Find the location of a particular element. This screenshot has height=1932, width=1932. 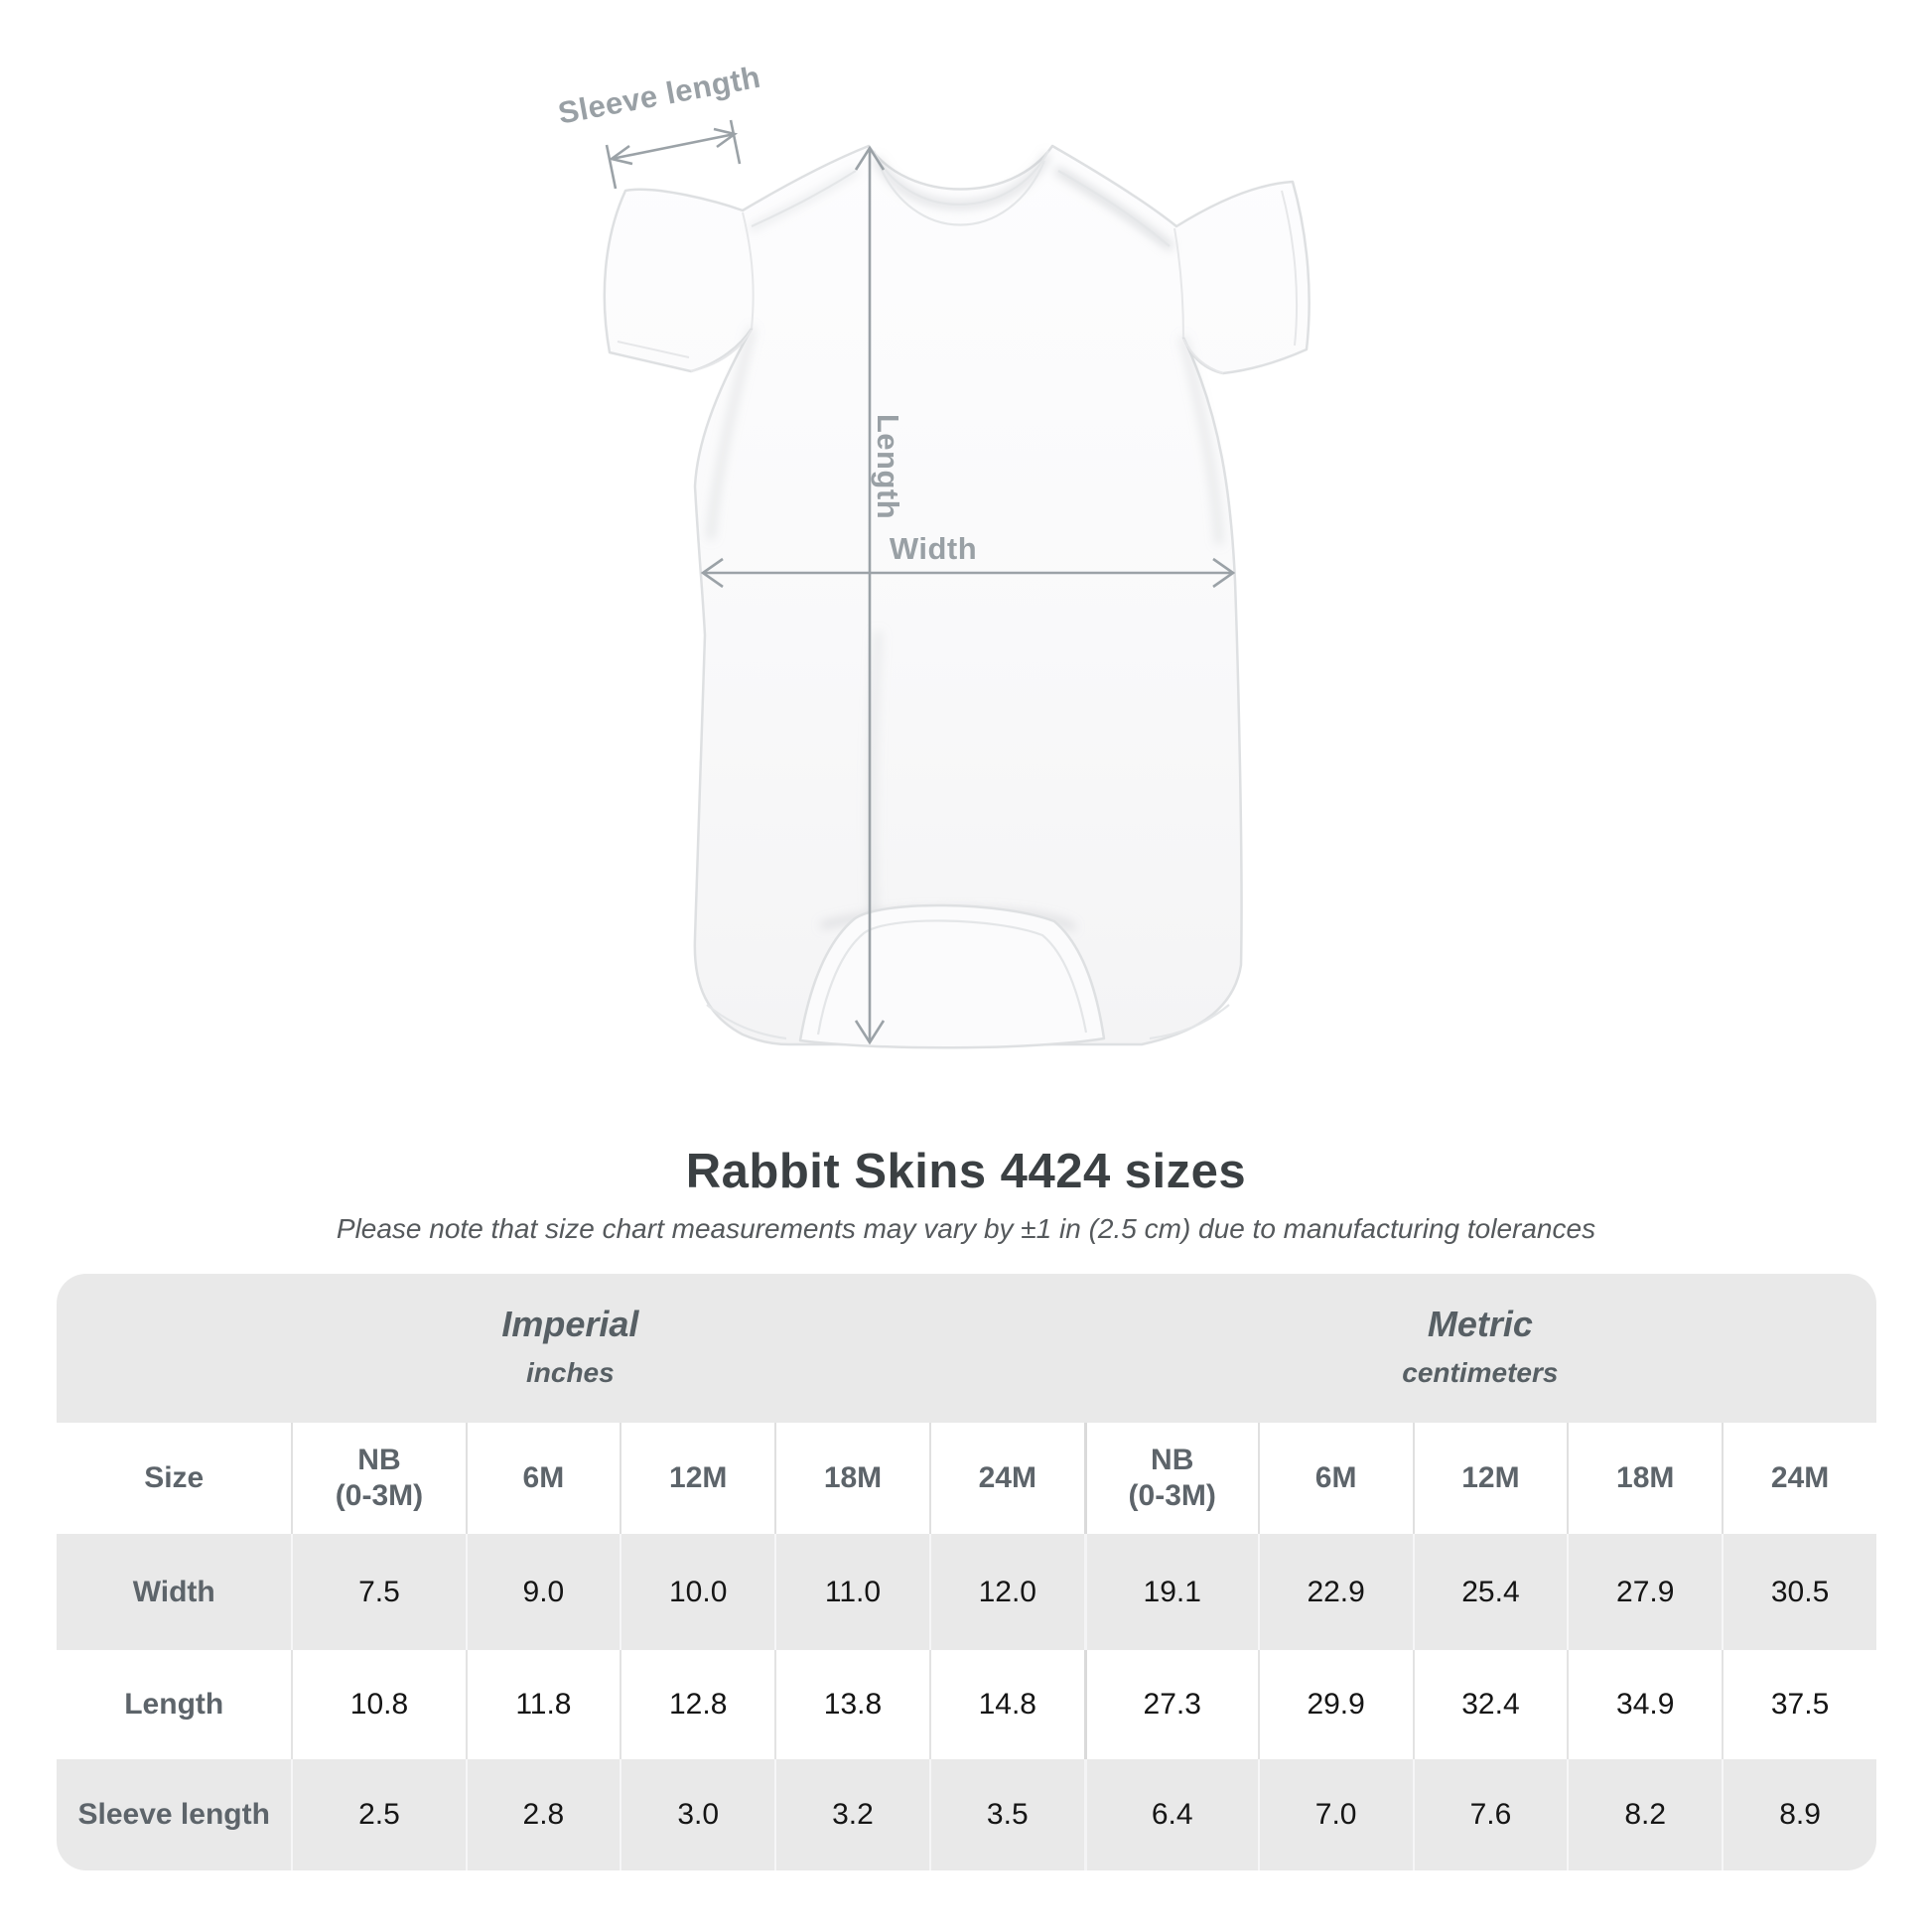

cell: 7.0 is located at coordinates (1335, 1815).